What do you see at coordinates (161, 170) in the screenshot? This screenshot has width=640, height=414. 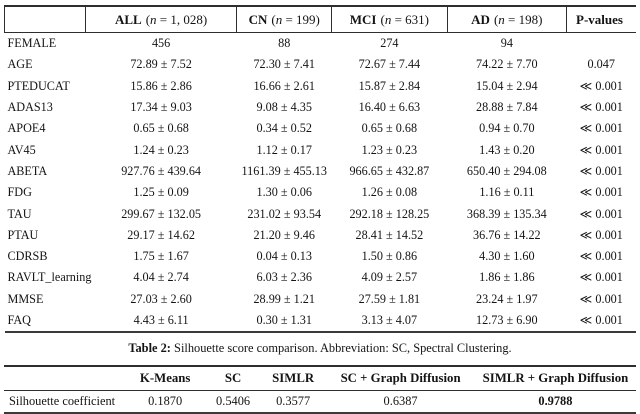 I see `cell-all: 927.76 ± 439.64` at bounding box center [161, 170].